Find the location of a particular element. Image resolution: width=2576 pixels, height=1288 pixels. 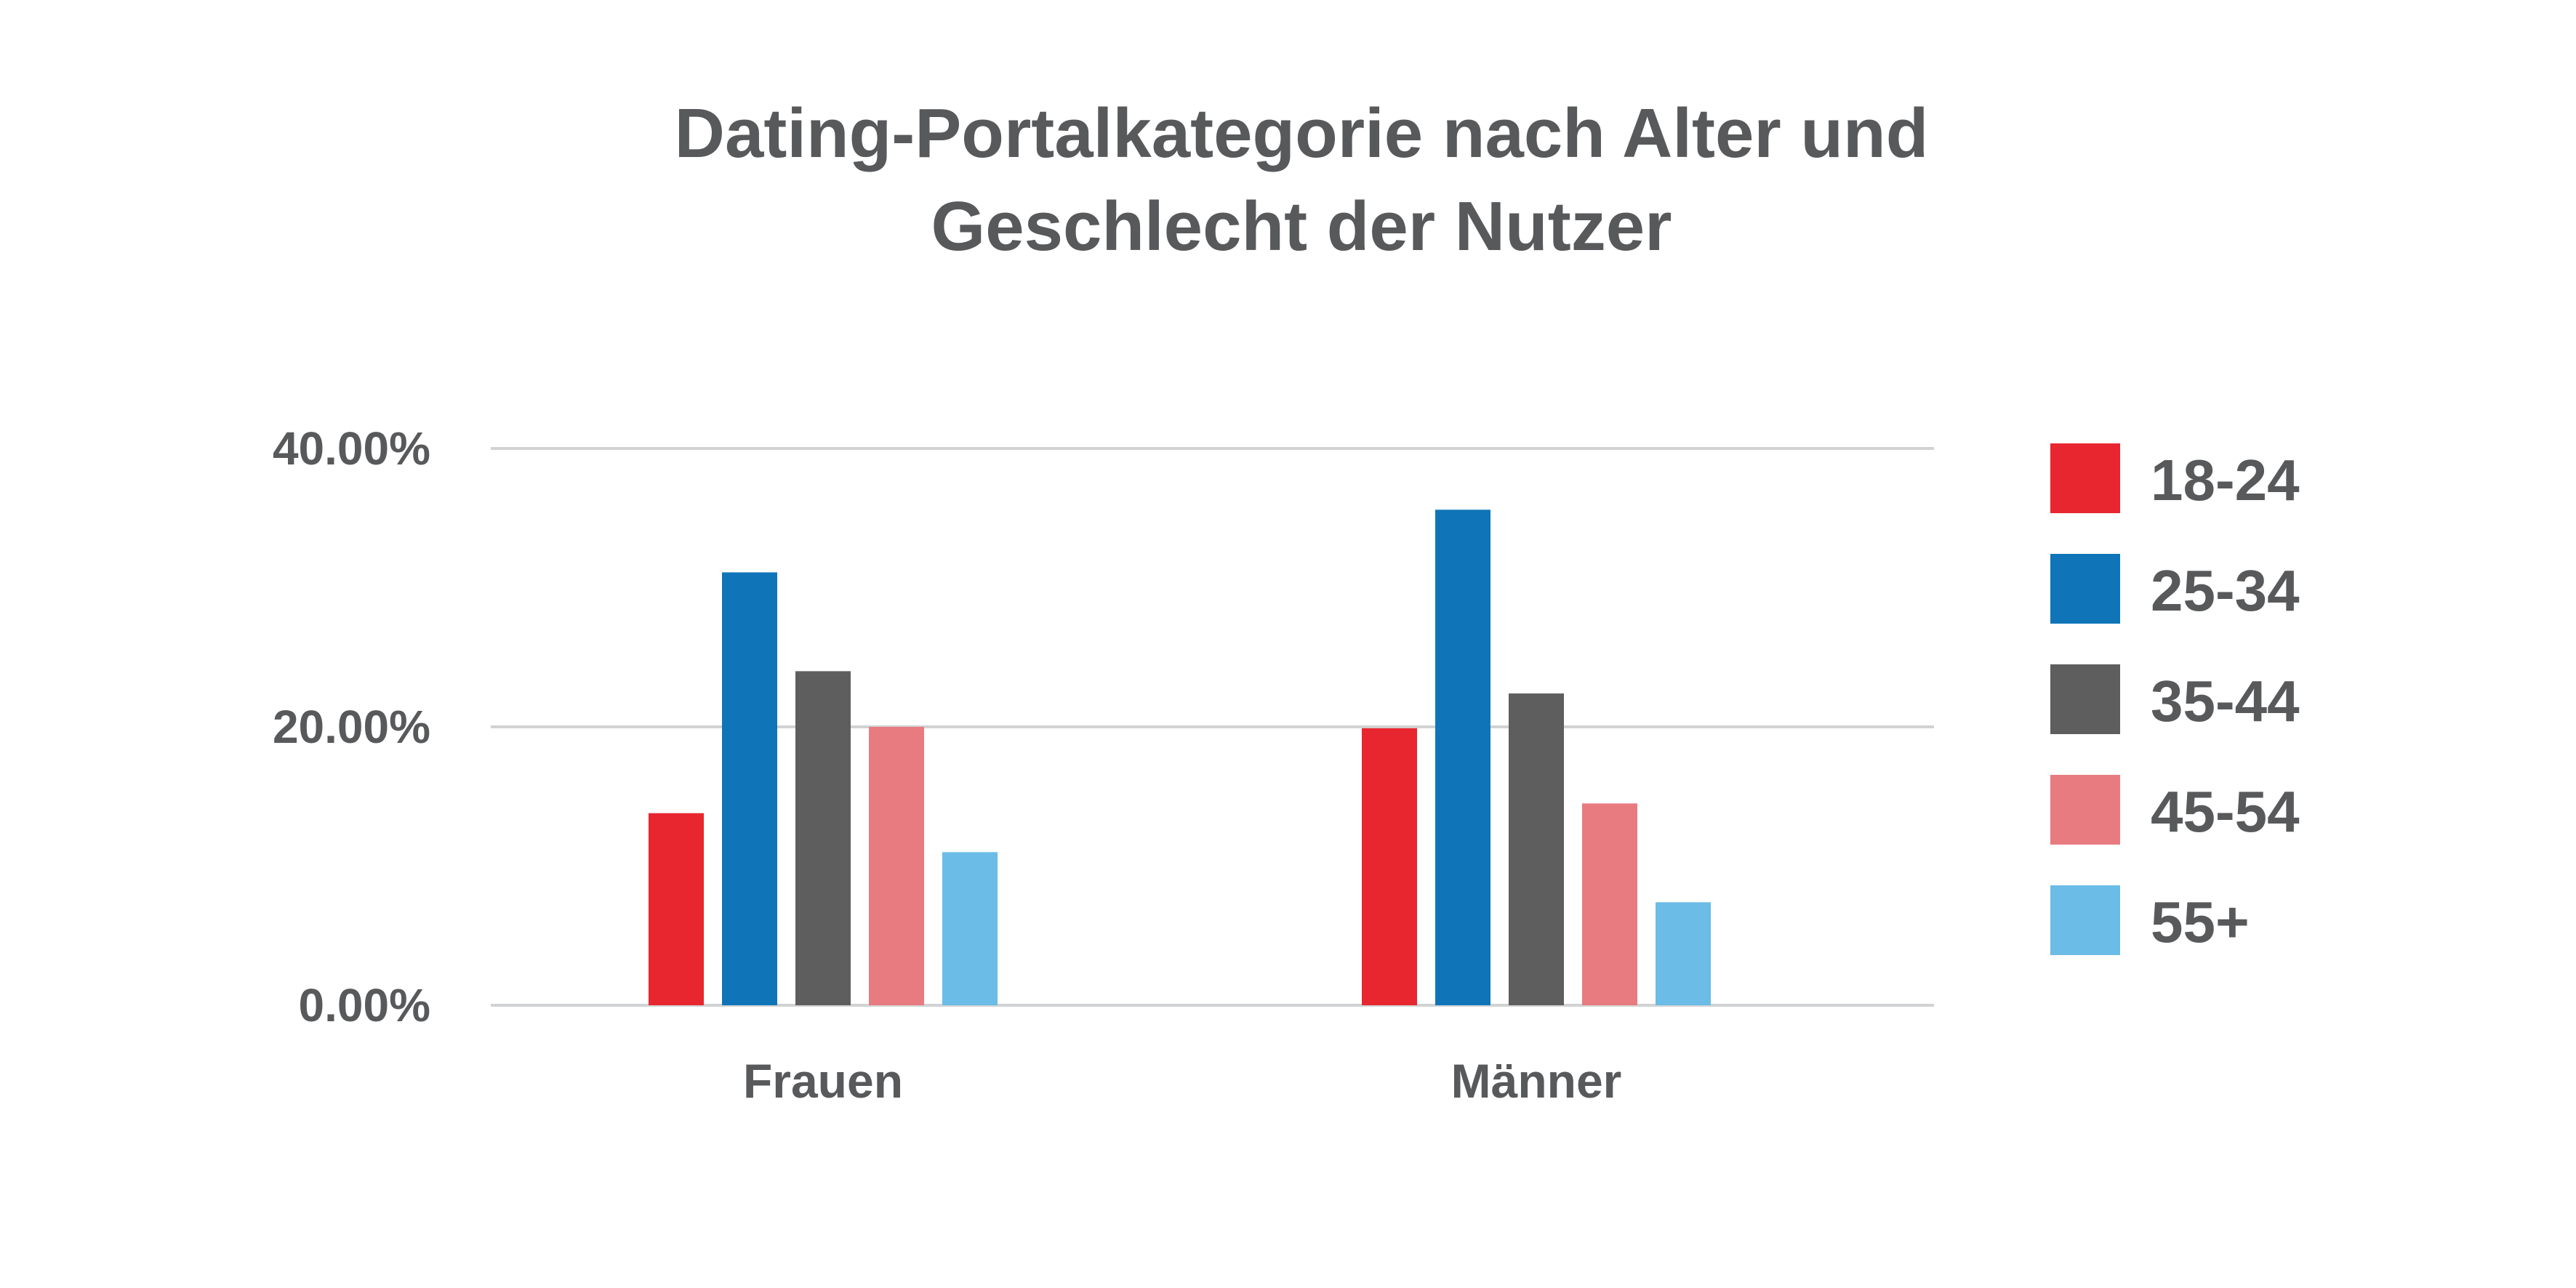

bar-frauen-55plus is located at coordinates (970, 928).